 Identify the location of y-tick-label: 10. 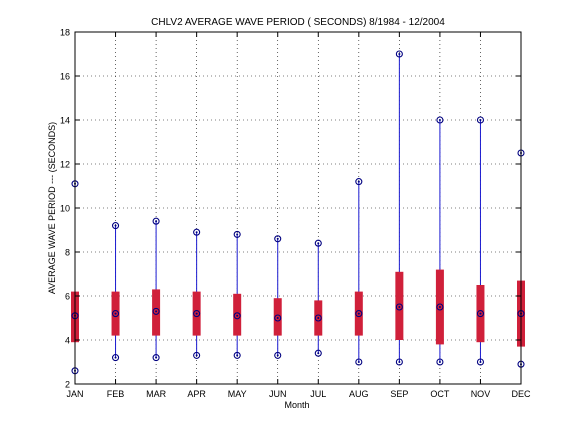
(65, 209).